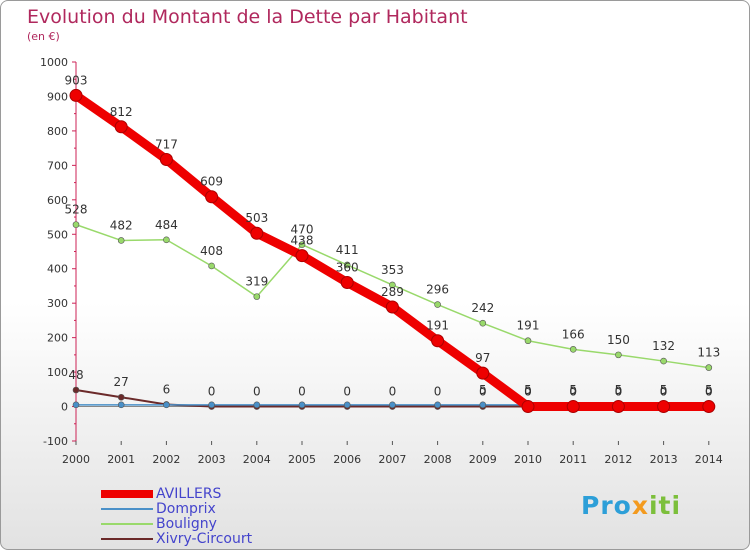 The image size is (750, 550). I want to click on y-tick-label: 1000, so click(54, 62).